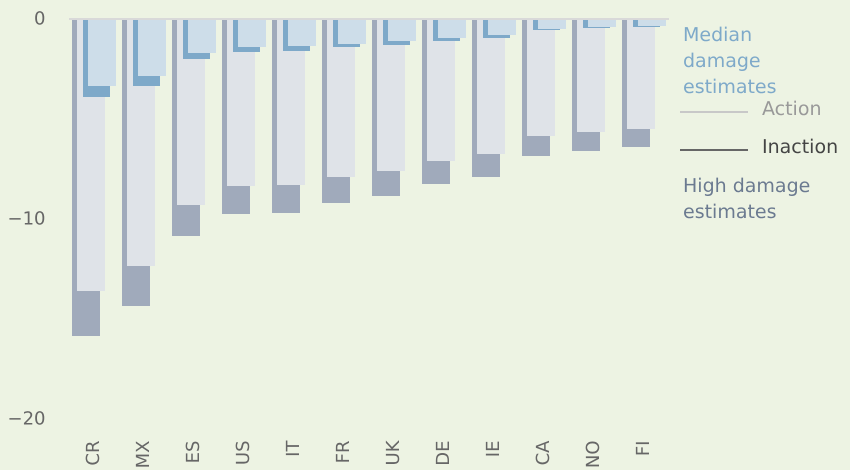  Describe the element at coordinates (40, 19) in the screenshot. I see `y-tick-label: 0` at that location.